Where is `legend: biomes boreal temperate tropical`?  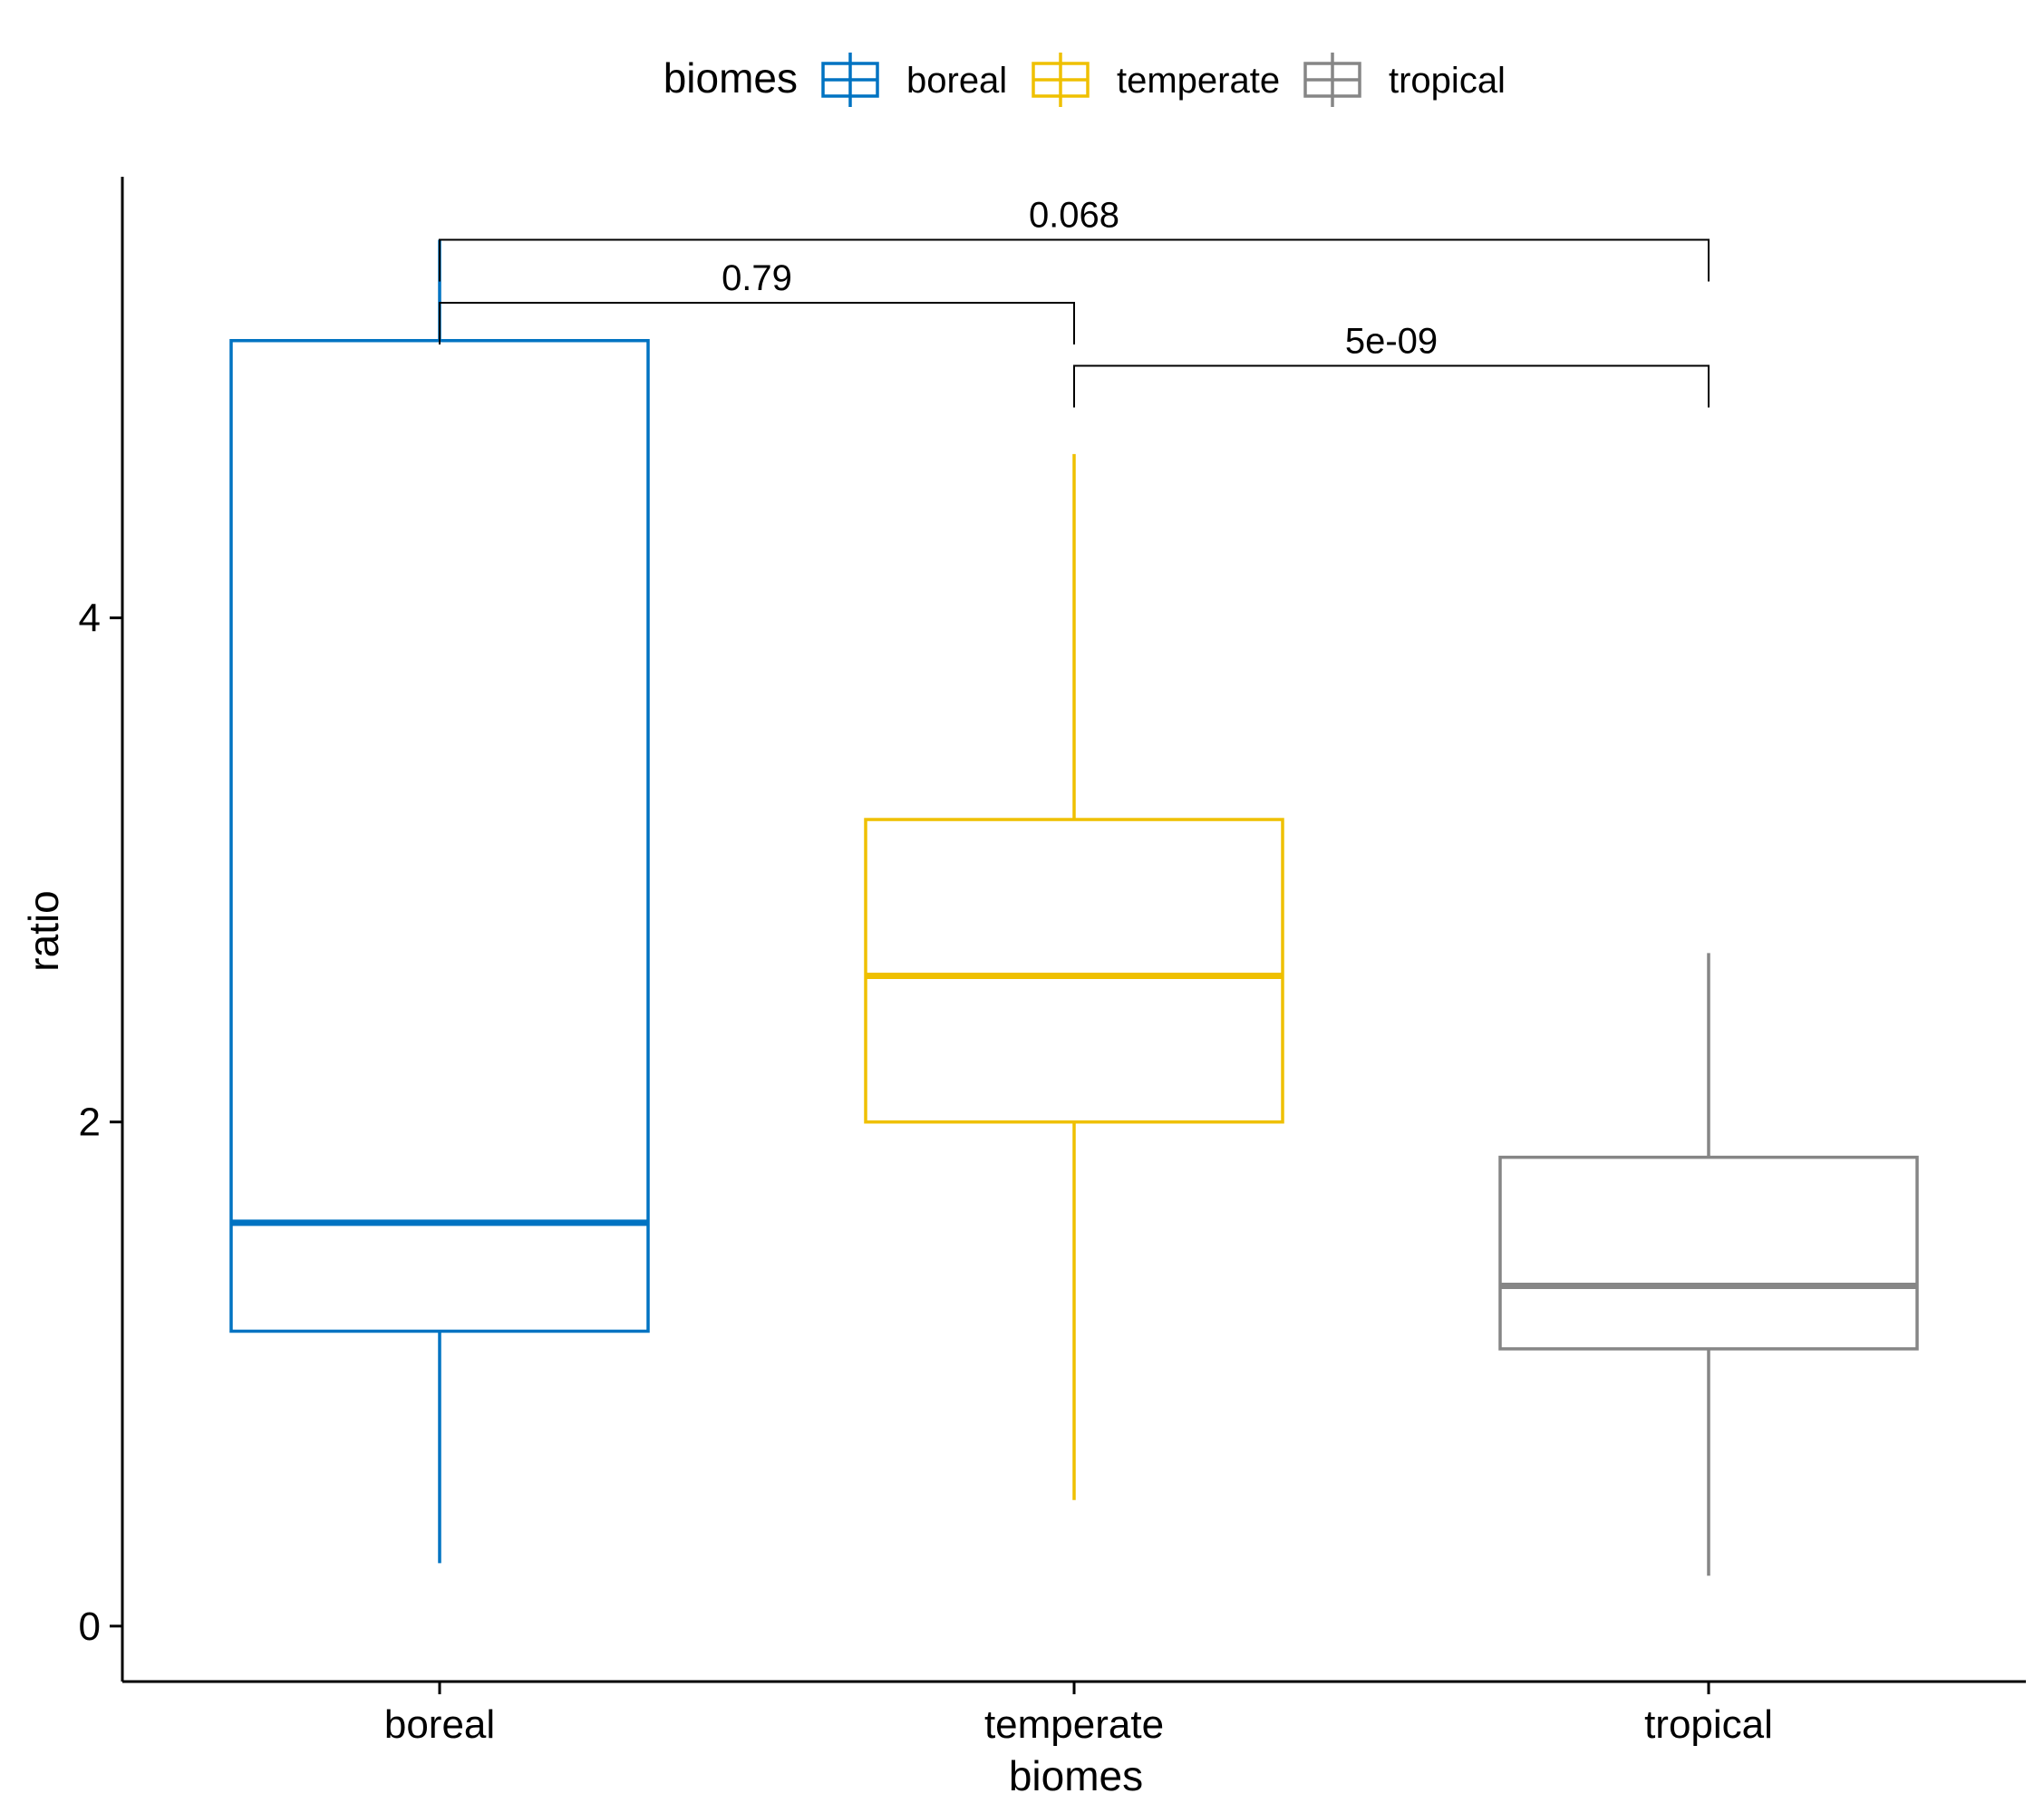 legend: biomes boreal temperate tropical is located at coordinates (1085, 80).